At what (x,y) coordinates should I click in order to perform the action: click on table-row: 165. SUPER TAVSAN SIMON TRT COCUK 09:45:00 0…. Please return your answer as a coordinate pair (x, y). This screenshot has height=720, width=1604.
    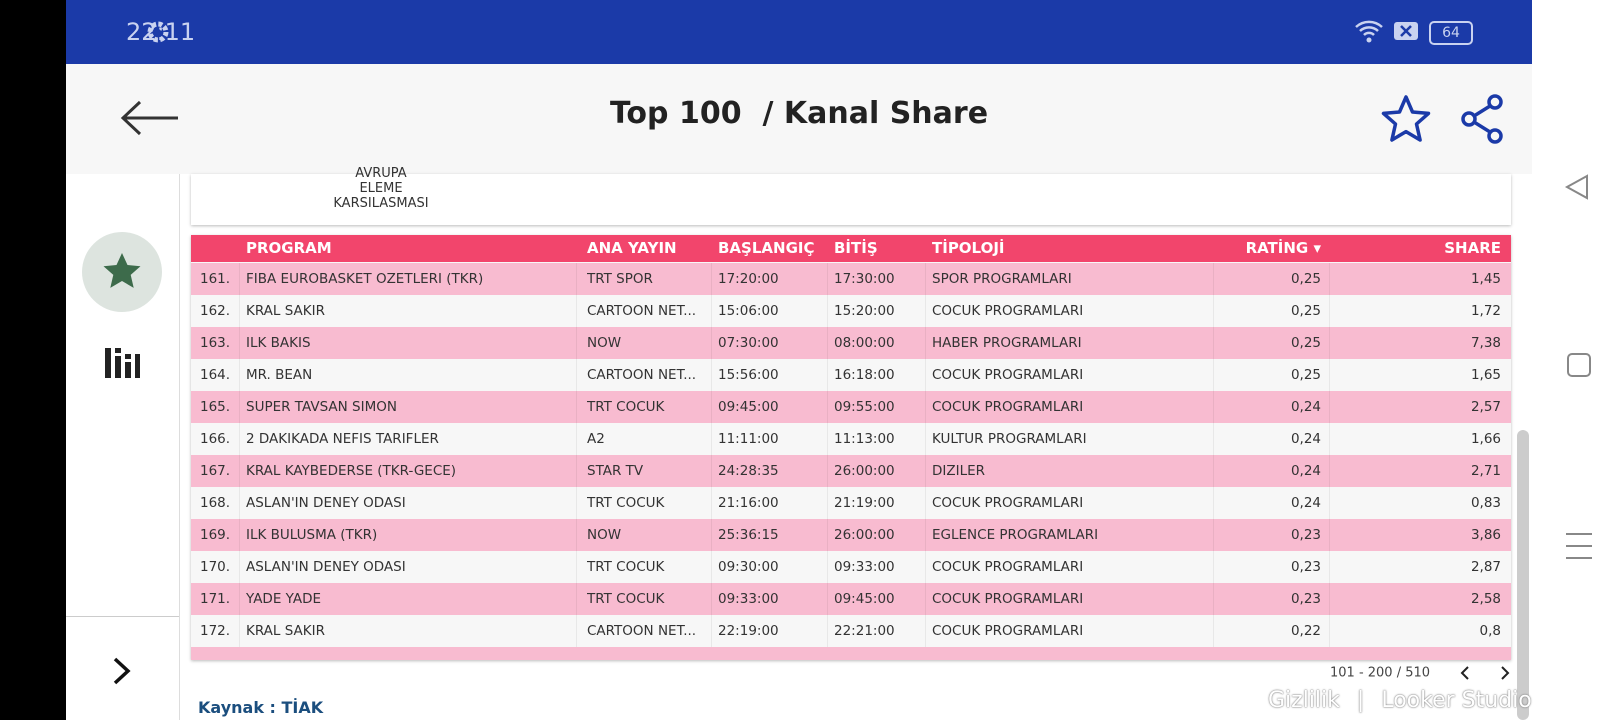
    Looking at the image, I should click on (851, 407).